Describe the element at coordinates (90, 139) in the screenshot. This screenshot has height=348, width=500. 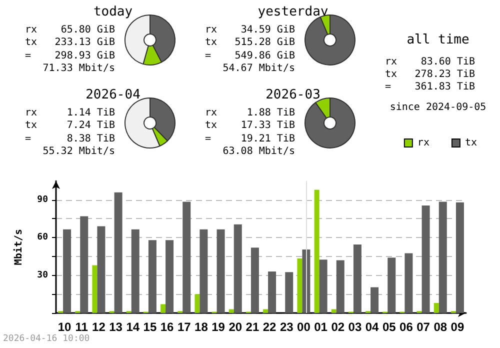
I see `text: 8.38 TiB` at that location.